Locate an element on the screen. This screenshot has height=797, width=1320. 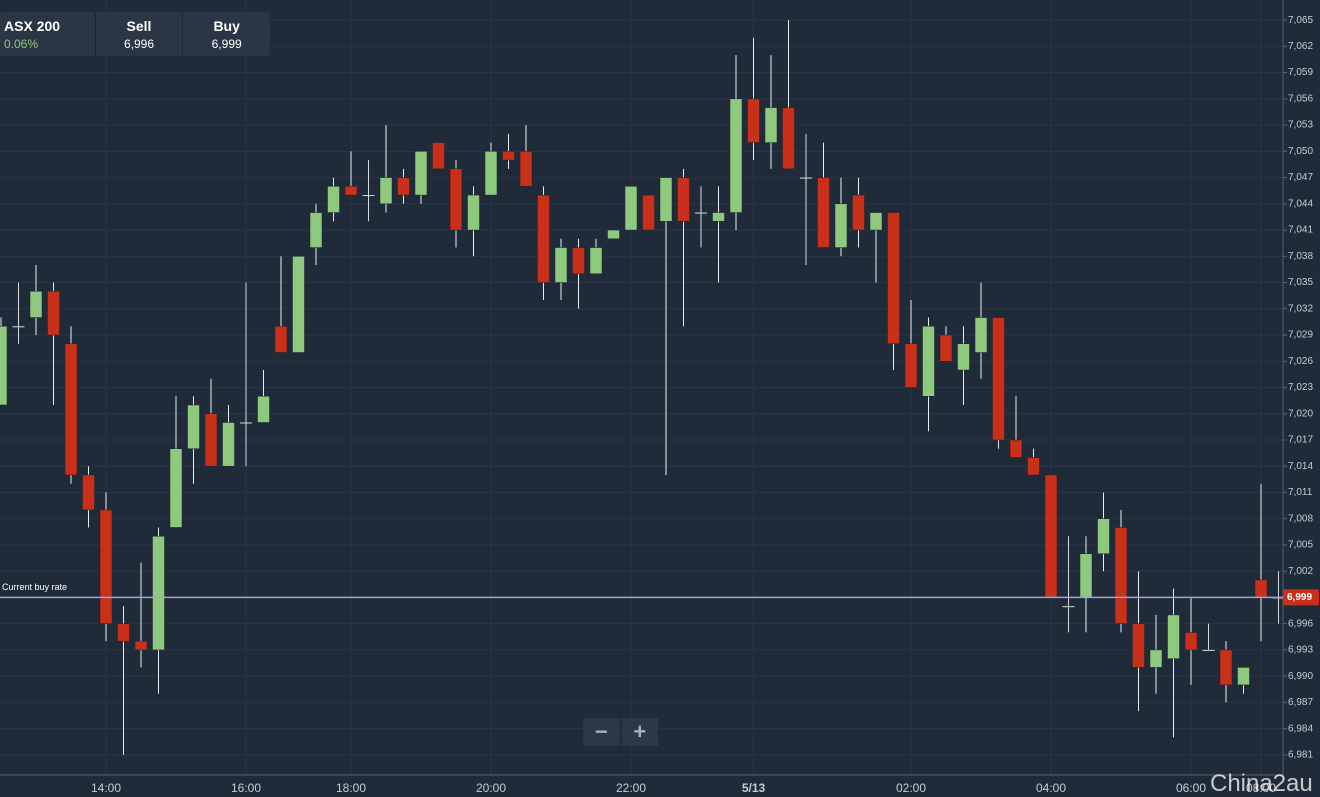
zoom-controls: − + is located at coordinates (621, 732).